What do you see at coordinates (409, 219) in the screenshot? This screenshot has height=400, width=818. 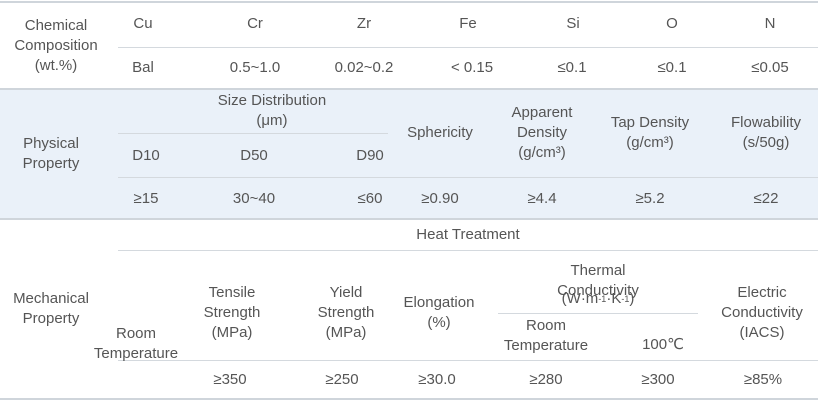 I see `rule-physical-bottom` at bounding box center [409, 219].